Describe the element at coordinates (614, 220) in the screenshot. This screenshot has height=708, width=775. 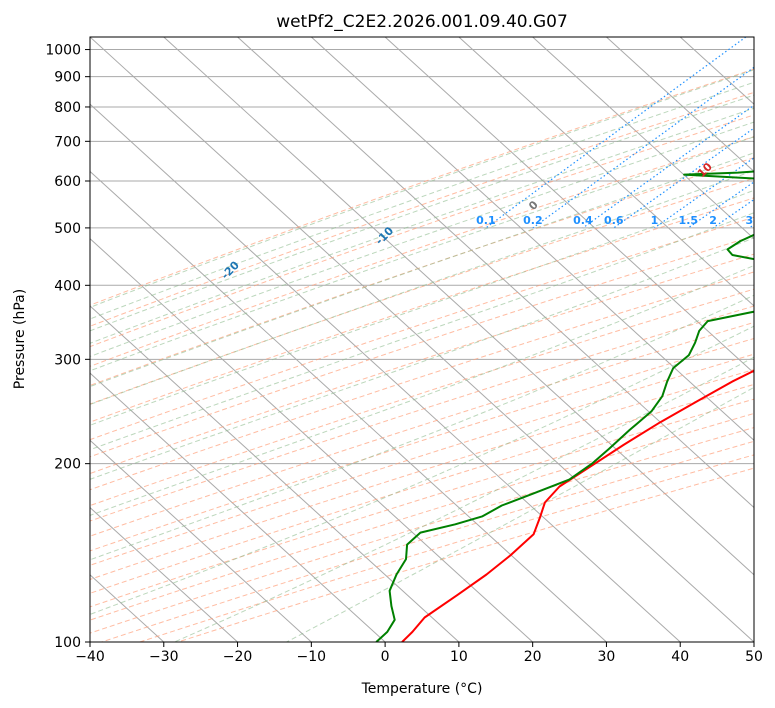
I see `mixing-ratio-label: 0.6` at that location.